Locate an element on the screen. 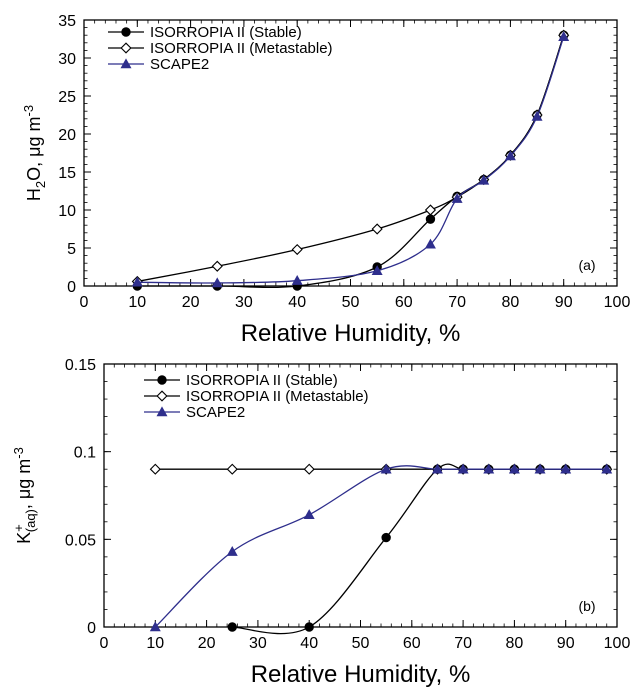 Image resolution: width=635 pixels, height=697 pixels. panel-annotation: (a) is located at coordinates (586, 265).